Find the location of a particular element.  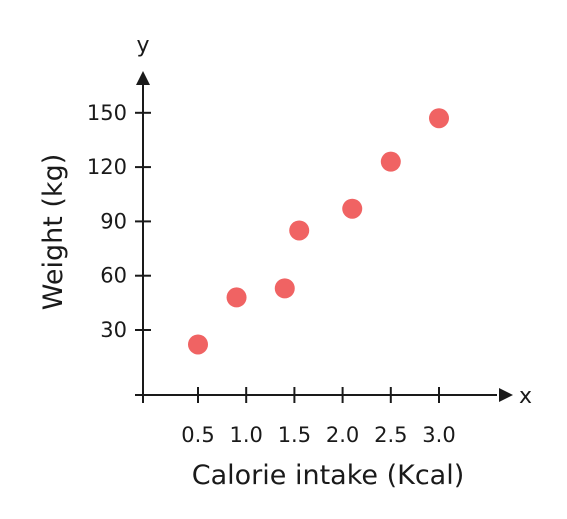

x-axis-letter: x is located at coordinates (525, 396).